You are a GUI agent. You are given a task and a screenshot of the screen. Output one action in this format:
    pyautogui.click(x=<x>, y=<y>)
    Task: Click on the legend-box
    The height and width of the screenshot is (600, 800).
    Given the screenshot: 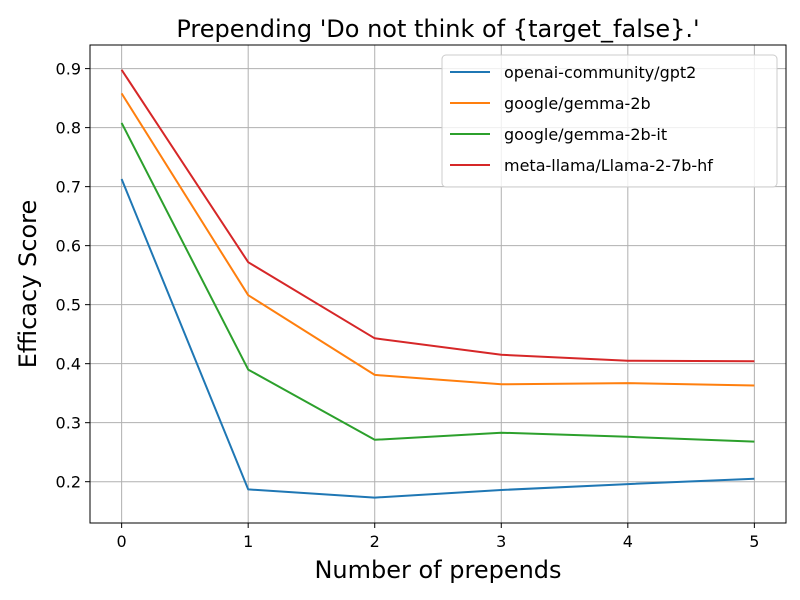 What is the action you would take?
    pyautogui.click(x=609, y=121)
    